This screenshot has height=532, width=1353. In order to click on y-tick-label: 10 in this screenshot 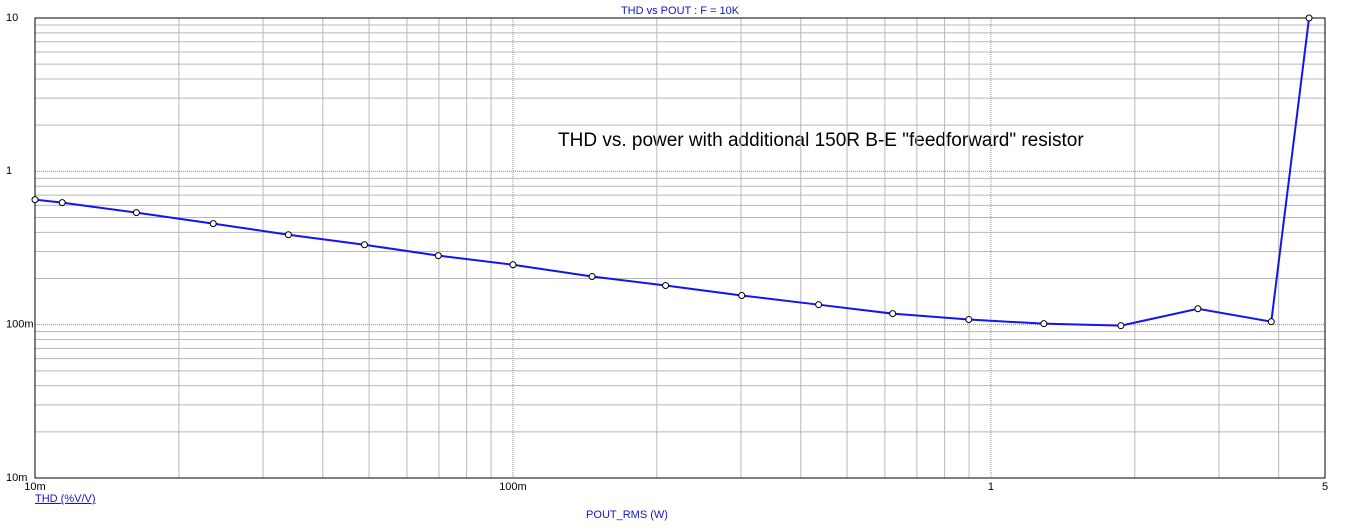, I will do `click(12, 18)`.